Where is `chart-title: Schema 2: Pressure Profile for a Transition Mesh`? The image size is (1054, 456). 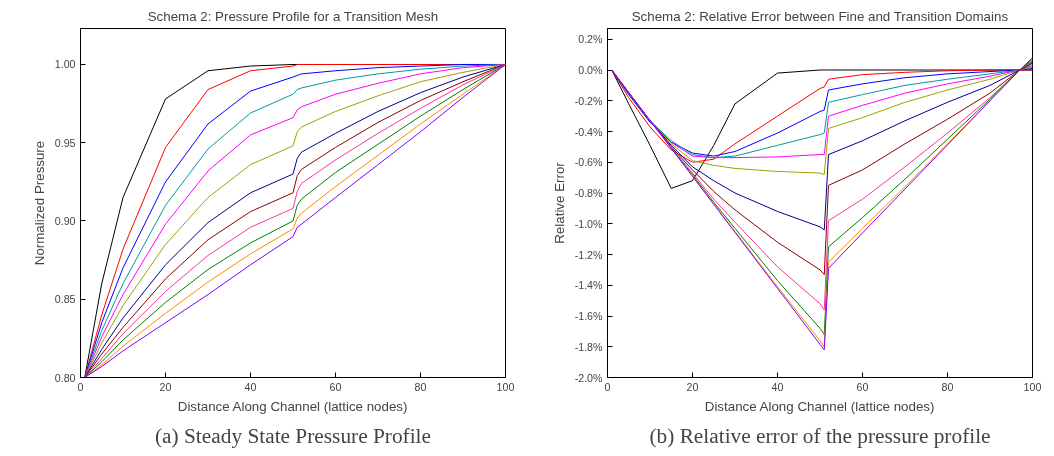
chart-title: Schema 2: Pressure Profile for a Transition Mesh is located at coordinates (293, 16).